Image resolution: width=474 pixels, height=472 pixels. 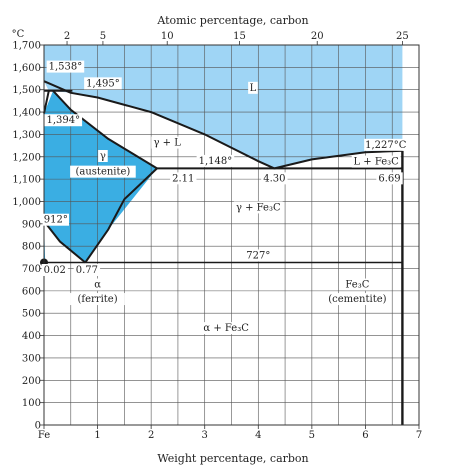 I want to click on y-tick-label-8: 800, so click(x=31, y=247).